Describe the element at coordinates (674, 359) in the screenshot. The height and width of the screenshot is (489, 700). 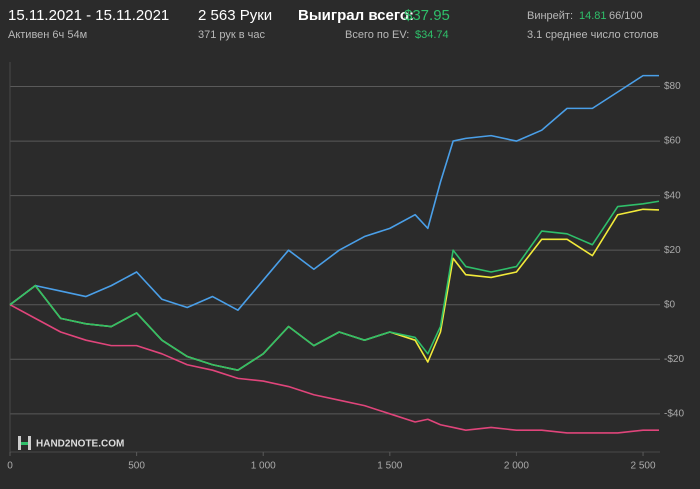
I see `y-tick-label: -$20` at that location.